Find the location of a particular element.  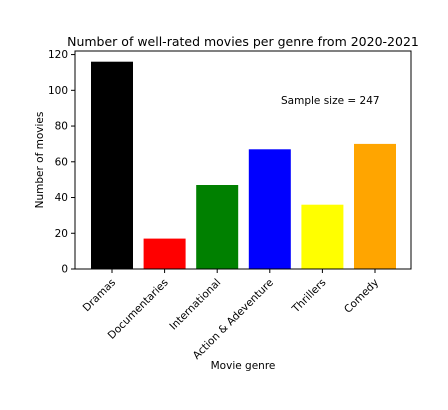

x-tick-label: Thrillers is located at coordinates (308, 296).